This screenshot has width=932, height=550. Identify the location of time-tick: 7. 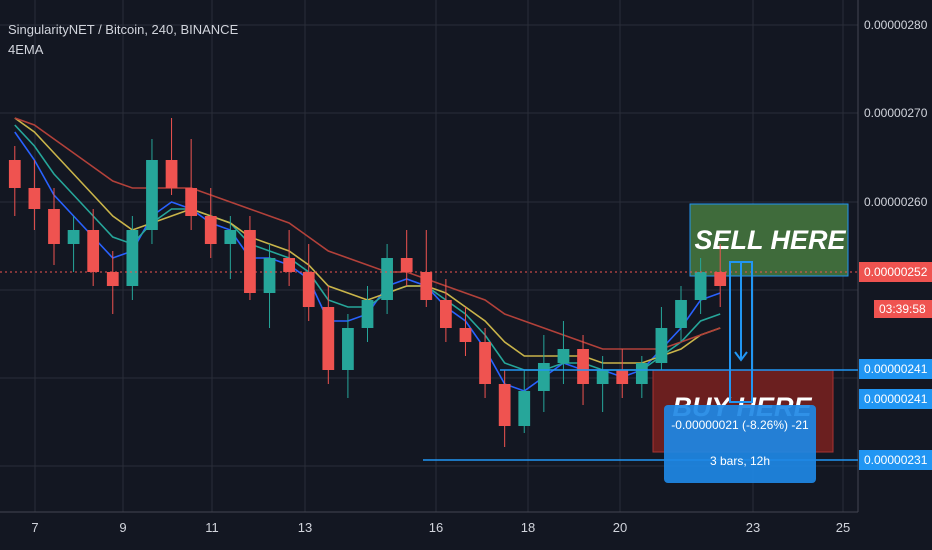
(34, 527).